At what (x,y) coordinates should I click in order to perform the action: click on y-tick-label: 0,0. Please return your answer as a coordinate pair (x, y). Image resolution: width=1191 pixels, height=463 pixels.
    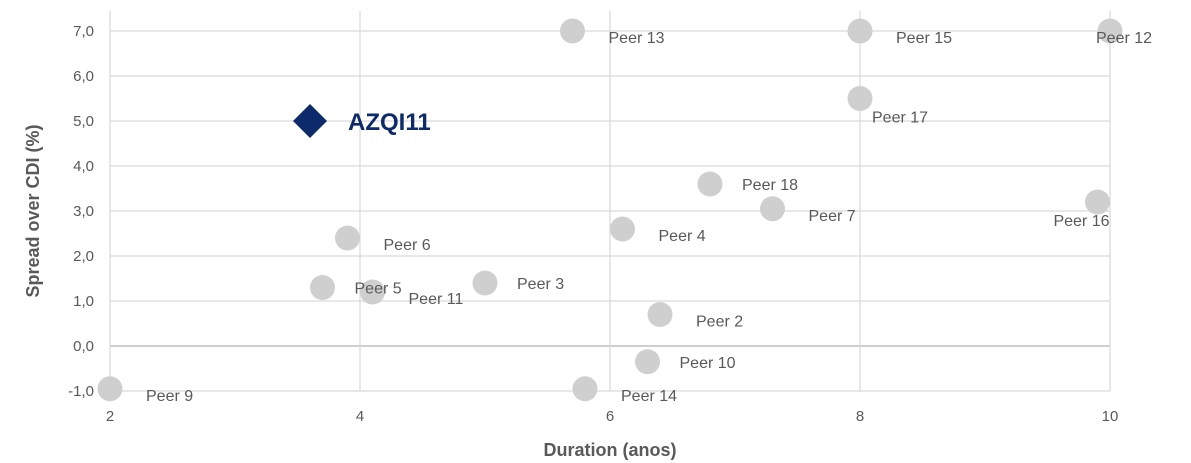
    Looking at the image, I should click on (83, 346).